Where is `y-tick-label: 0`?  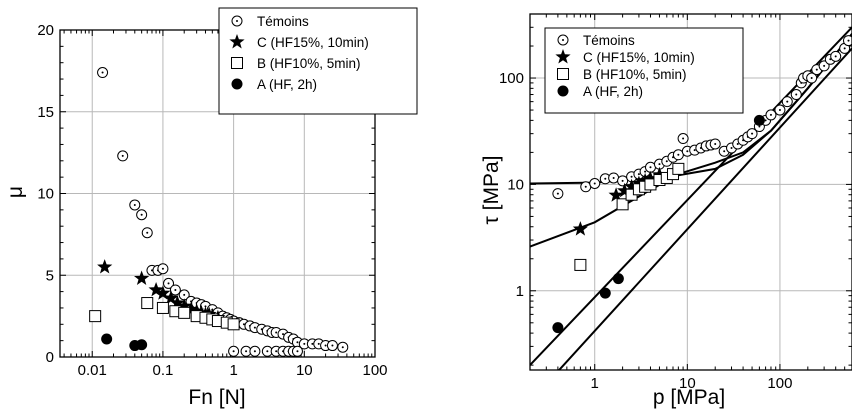
y-tick-label: 0 is located at coordinates (50, 357).